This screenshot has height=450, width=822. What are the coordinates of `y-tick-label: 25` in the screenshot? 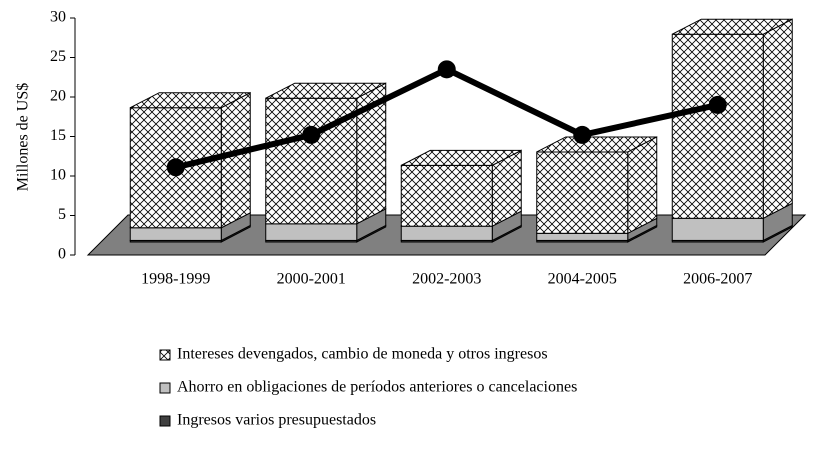 It's located at (58, 56).